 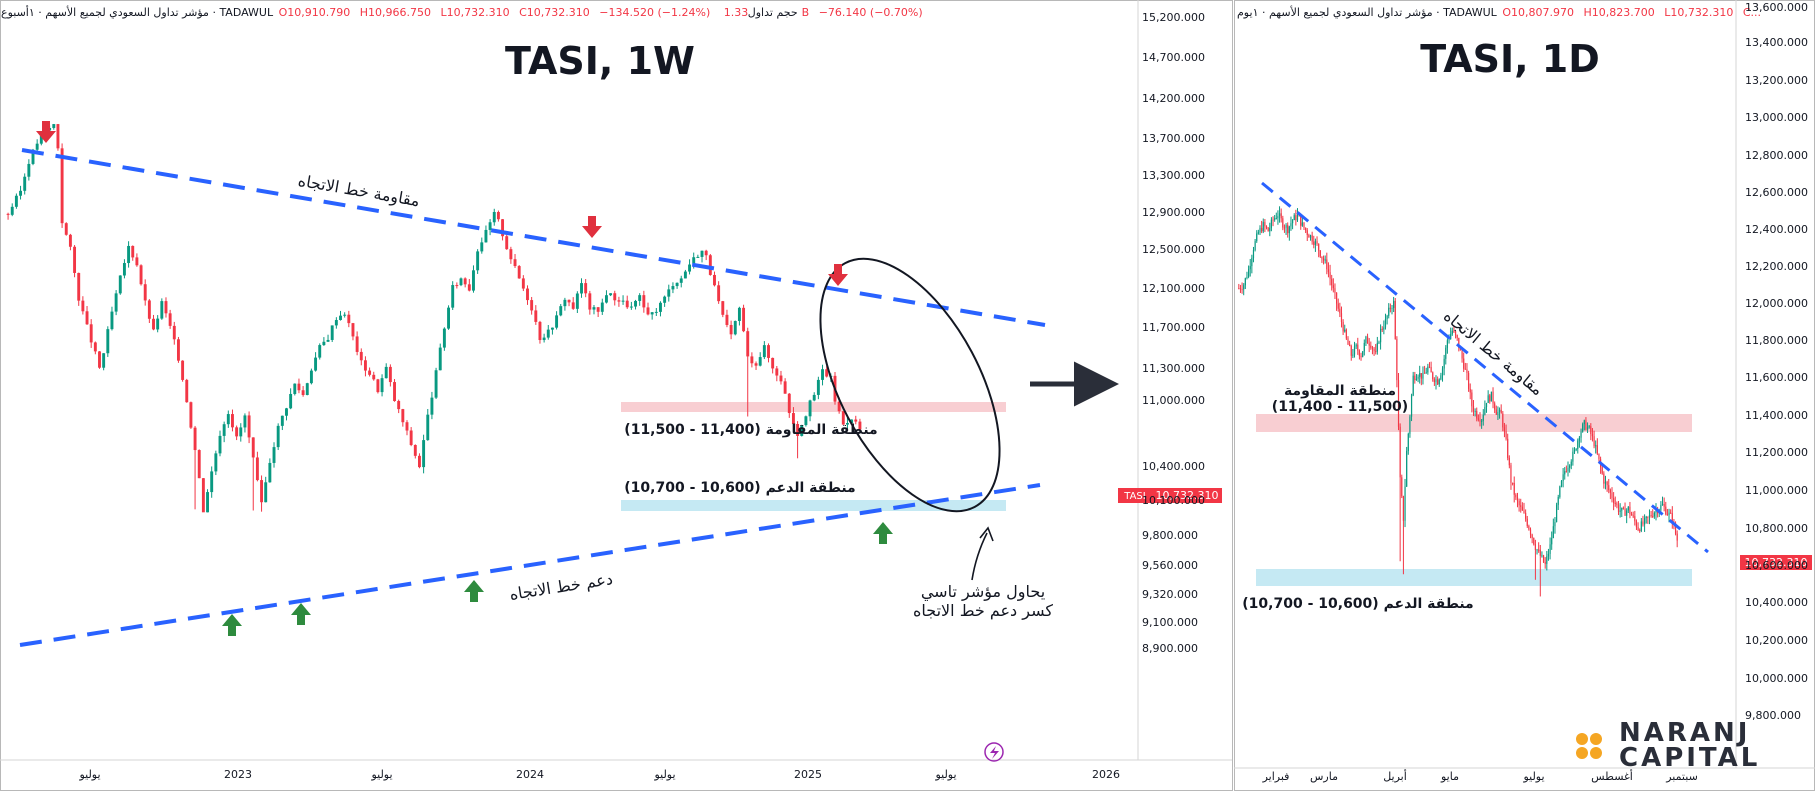 I want to click on price-tick-label: 13,200.000, so click(x=1776, y=80).